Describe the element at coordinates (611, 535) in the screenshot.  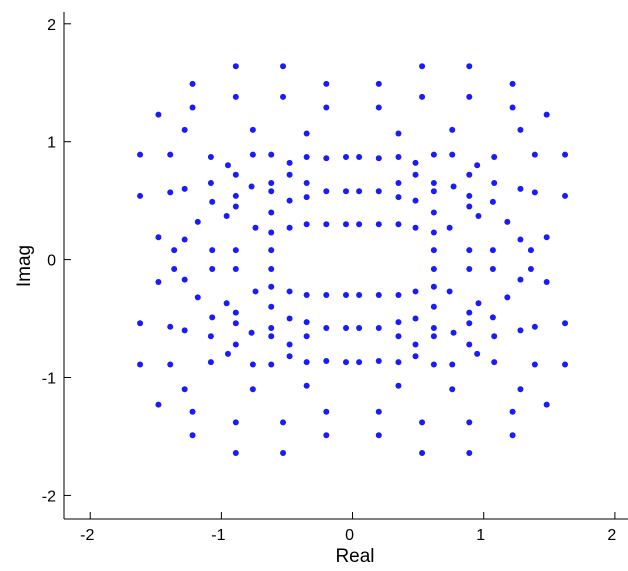
I see `x-tick-label: 2` at that location.